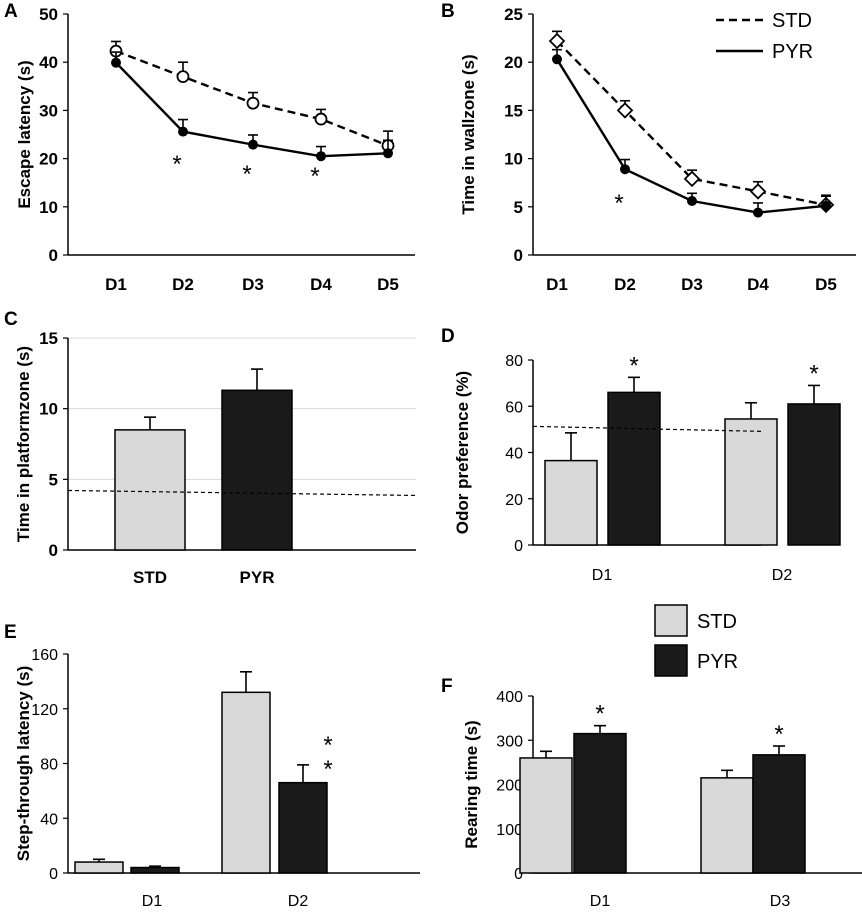 The height and width of the screenshot is (914, 862). What do you see at coordinates (471, 784) in the screenshot?
I see `y-axis-label: Rearing time (s)` at bounding box center [471, 784].